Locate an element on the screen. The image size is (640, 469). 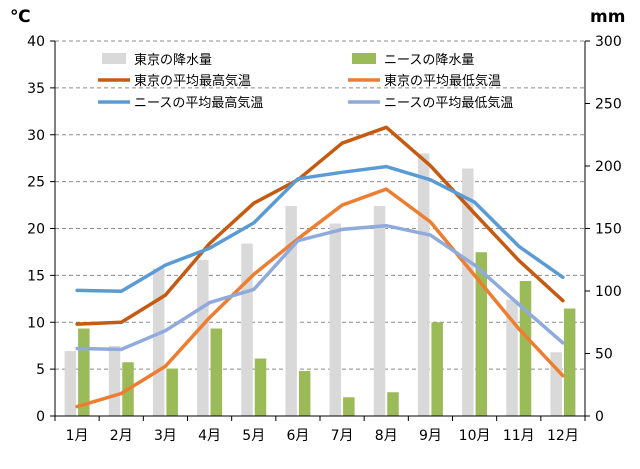
right-tick-label: 200 is located at coordinates (608, 167).